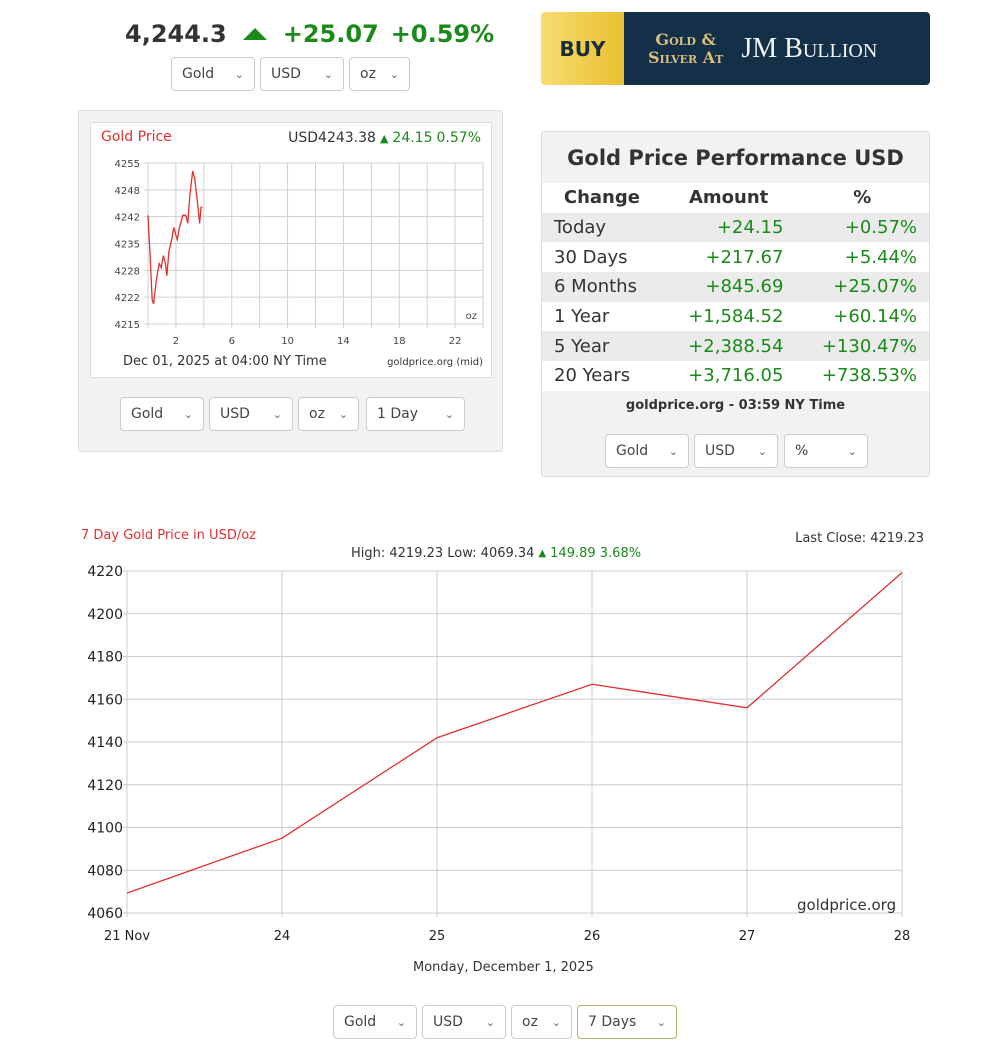 Image resolution: width=981 pixels, height=1057 pixels. What do you see at coordinates (299, 253) in the screenshot?
I see `intraday-chart: 4255 4248 4242 4235 4228 4222 4215 2 6 10 14 18 22 oz` at bounding box center [299, 253].